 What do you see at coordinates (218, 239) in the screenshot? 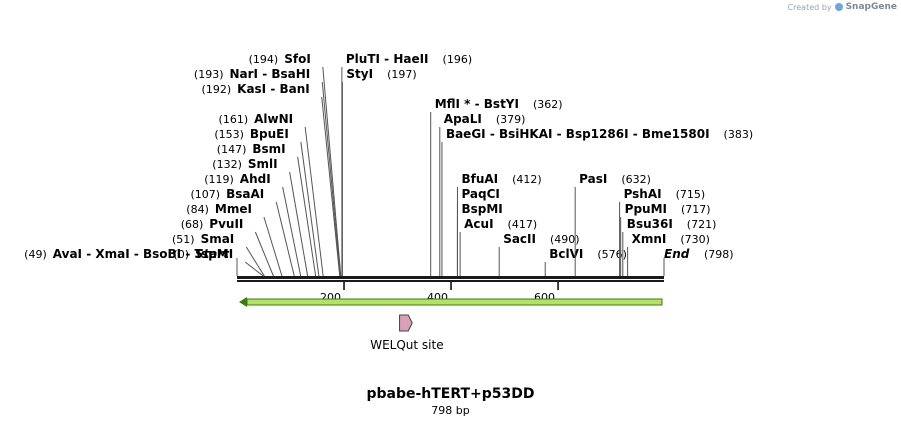
I see `restriction-site-label: SmaI` at bounding box center [218, 239].